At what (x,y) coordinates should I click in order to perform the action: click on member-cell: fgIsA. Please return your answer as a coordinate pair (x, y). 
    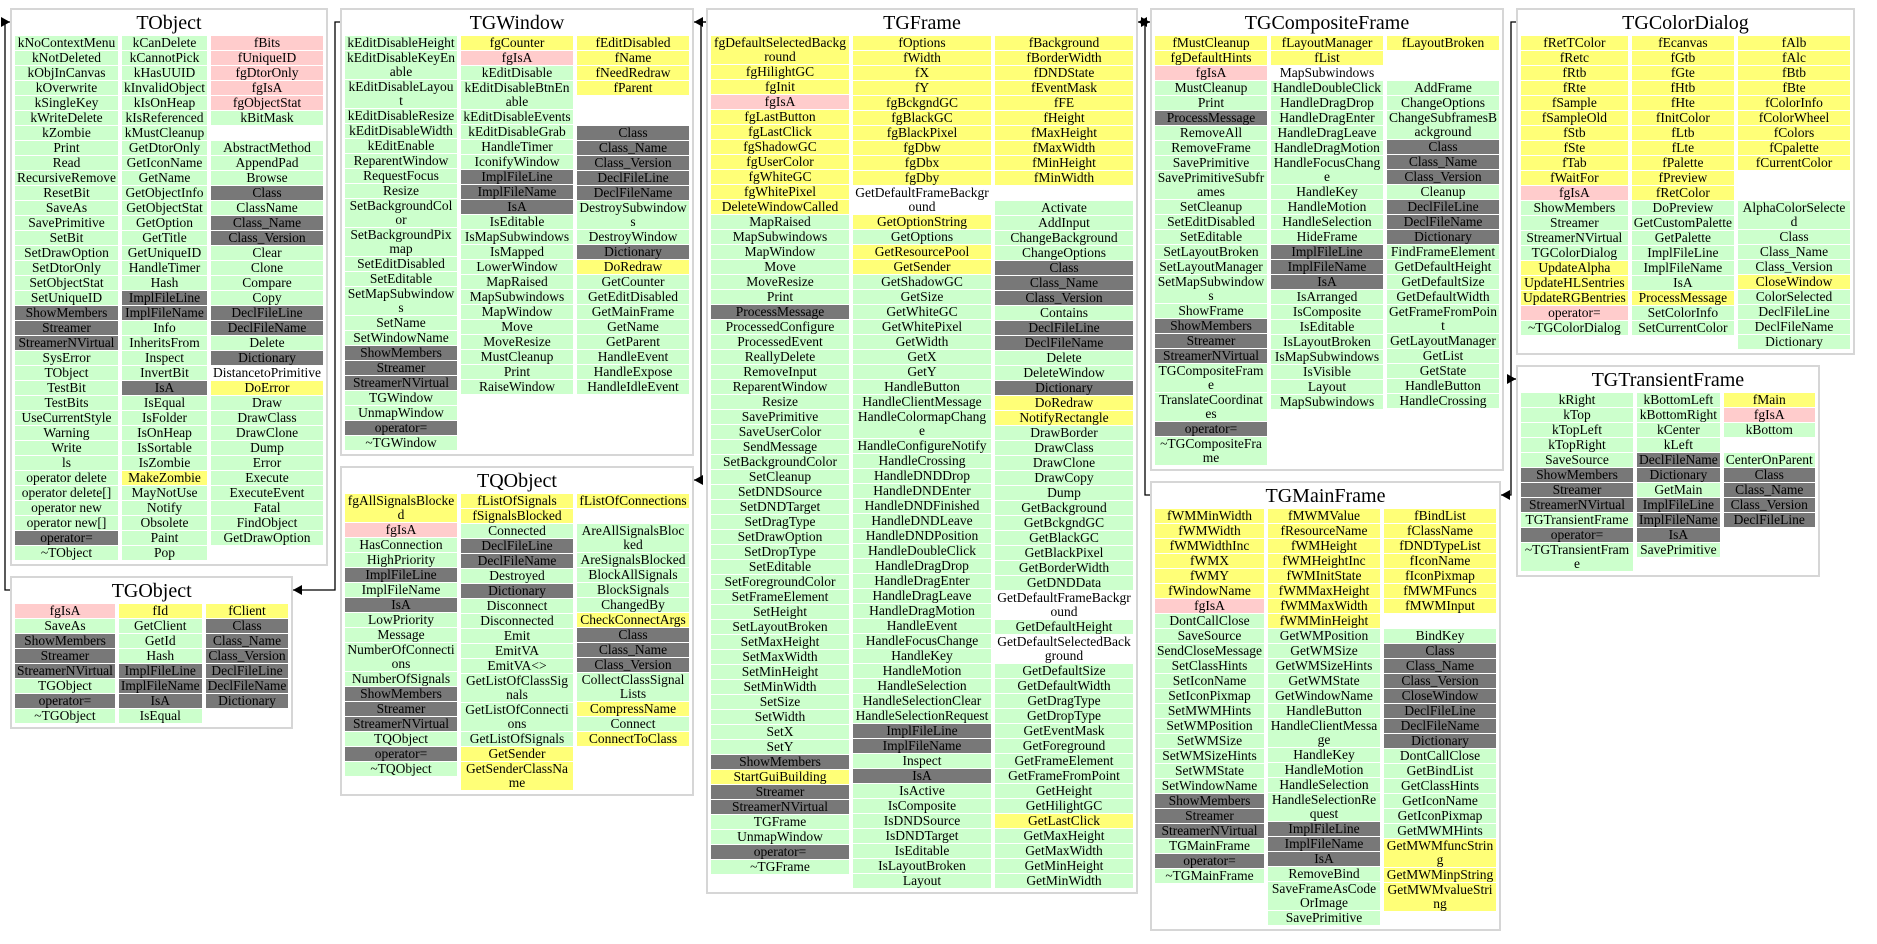
    Looking at the image, I should click on (1769, 415).